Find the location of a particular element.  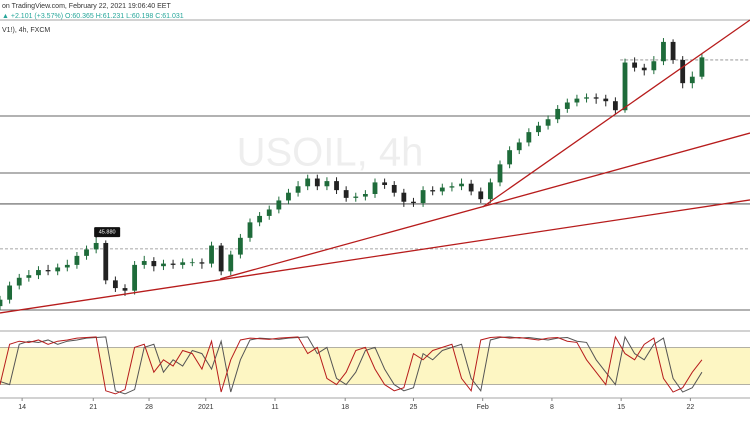

stoch-d-line is located at coordinates (351, 365).